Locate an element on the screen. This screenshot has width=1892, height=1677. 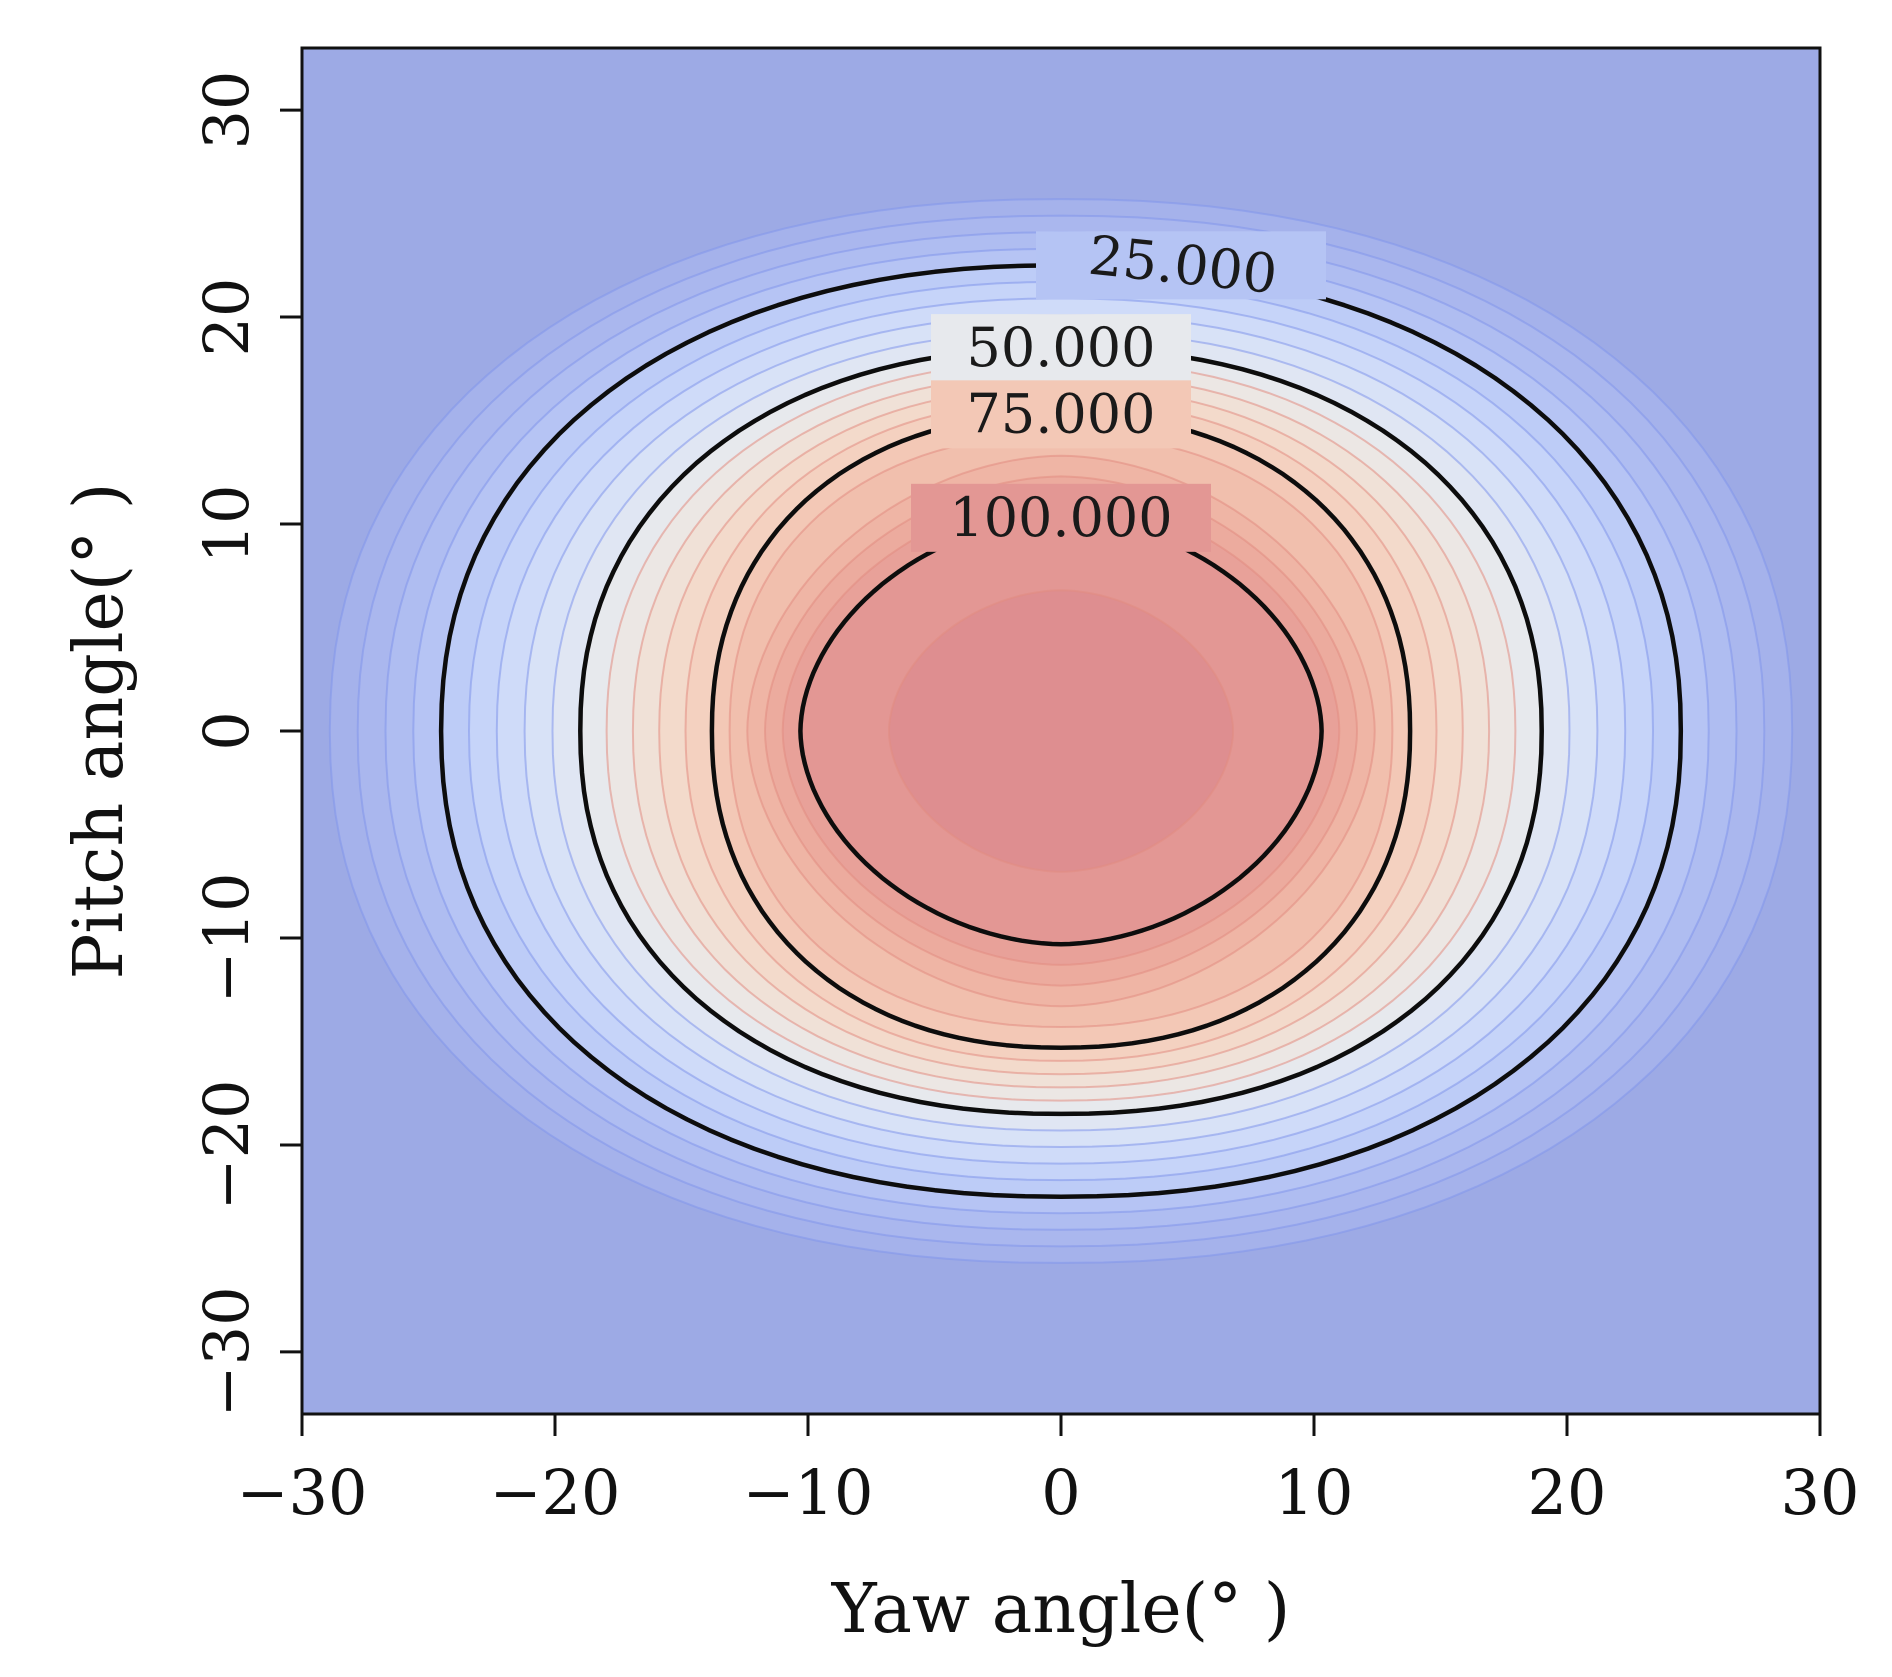
x-tick-label: 10 is located at coordinates (1314, 1492).